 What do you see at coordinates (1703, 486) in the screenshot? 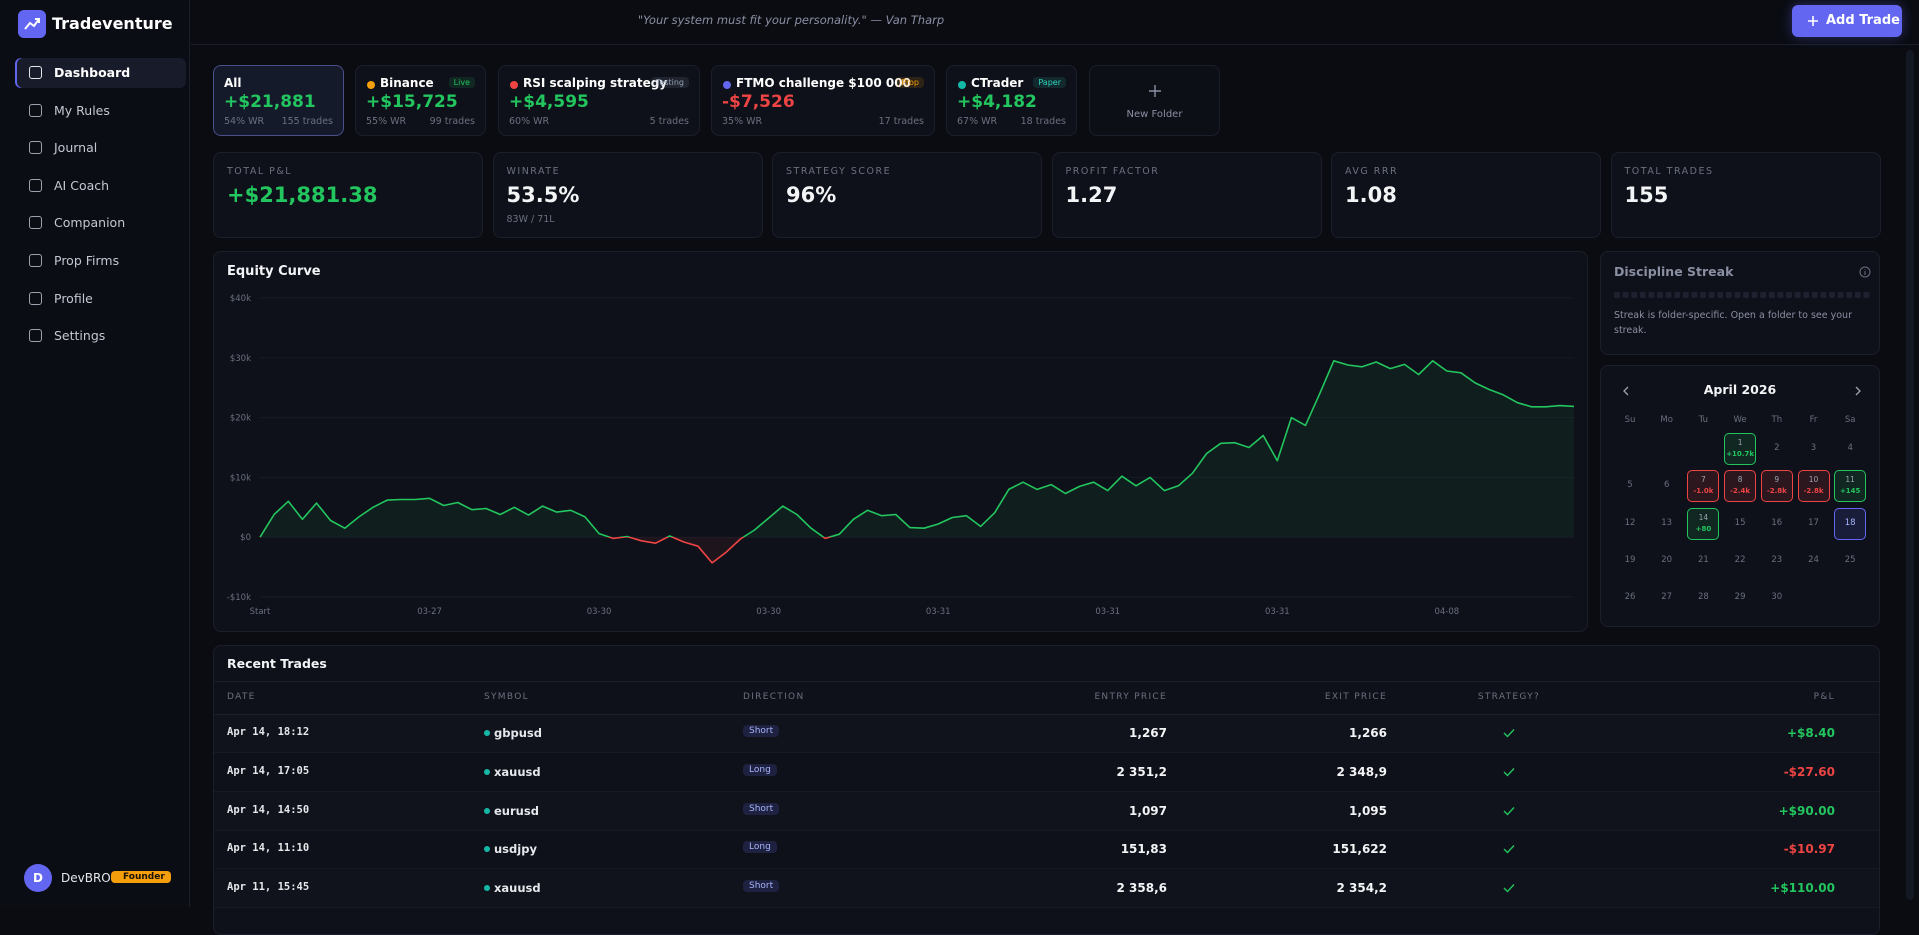
I see `day-cell: 7 -1.0k` at bounding box center [1703, 486].